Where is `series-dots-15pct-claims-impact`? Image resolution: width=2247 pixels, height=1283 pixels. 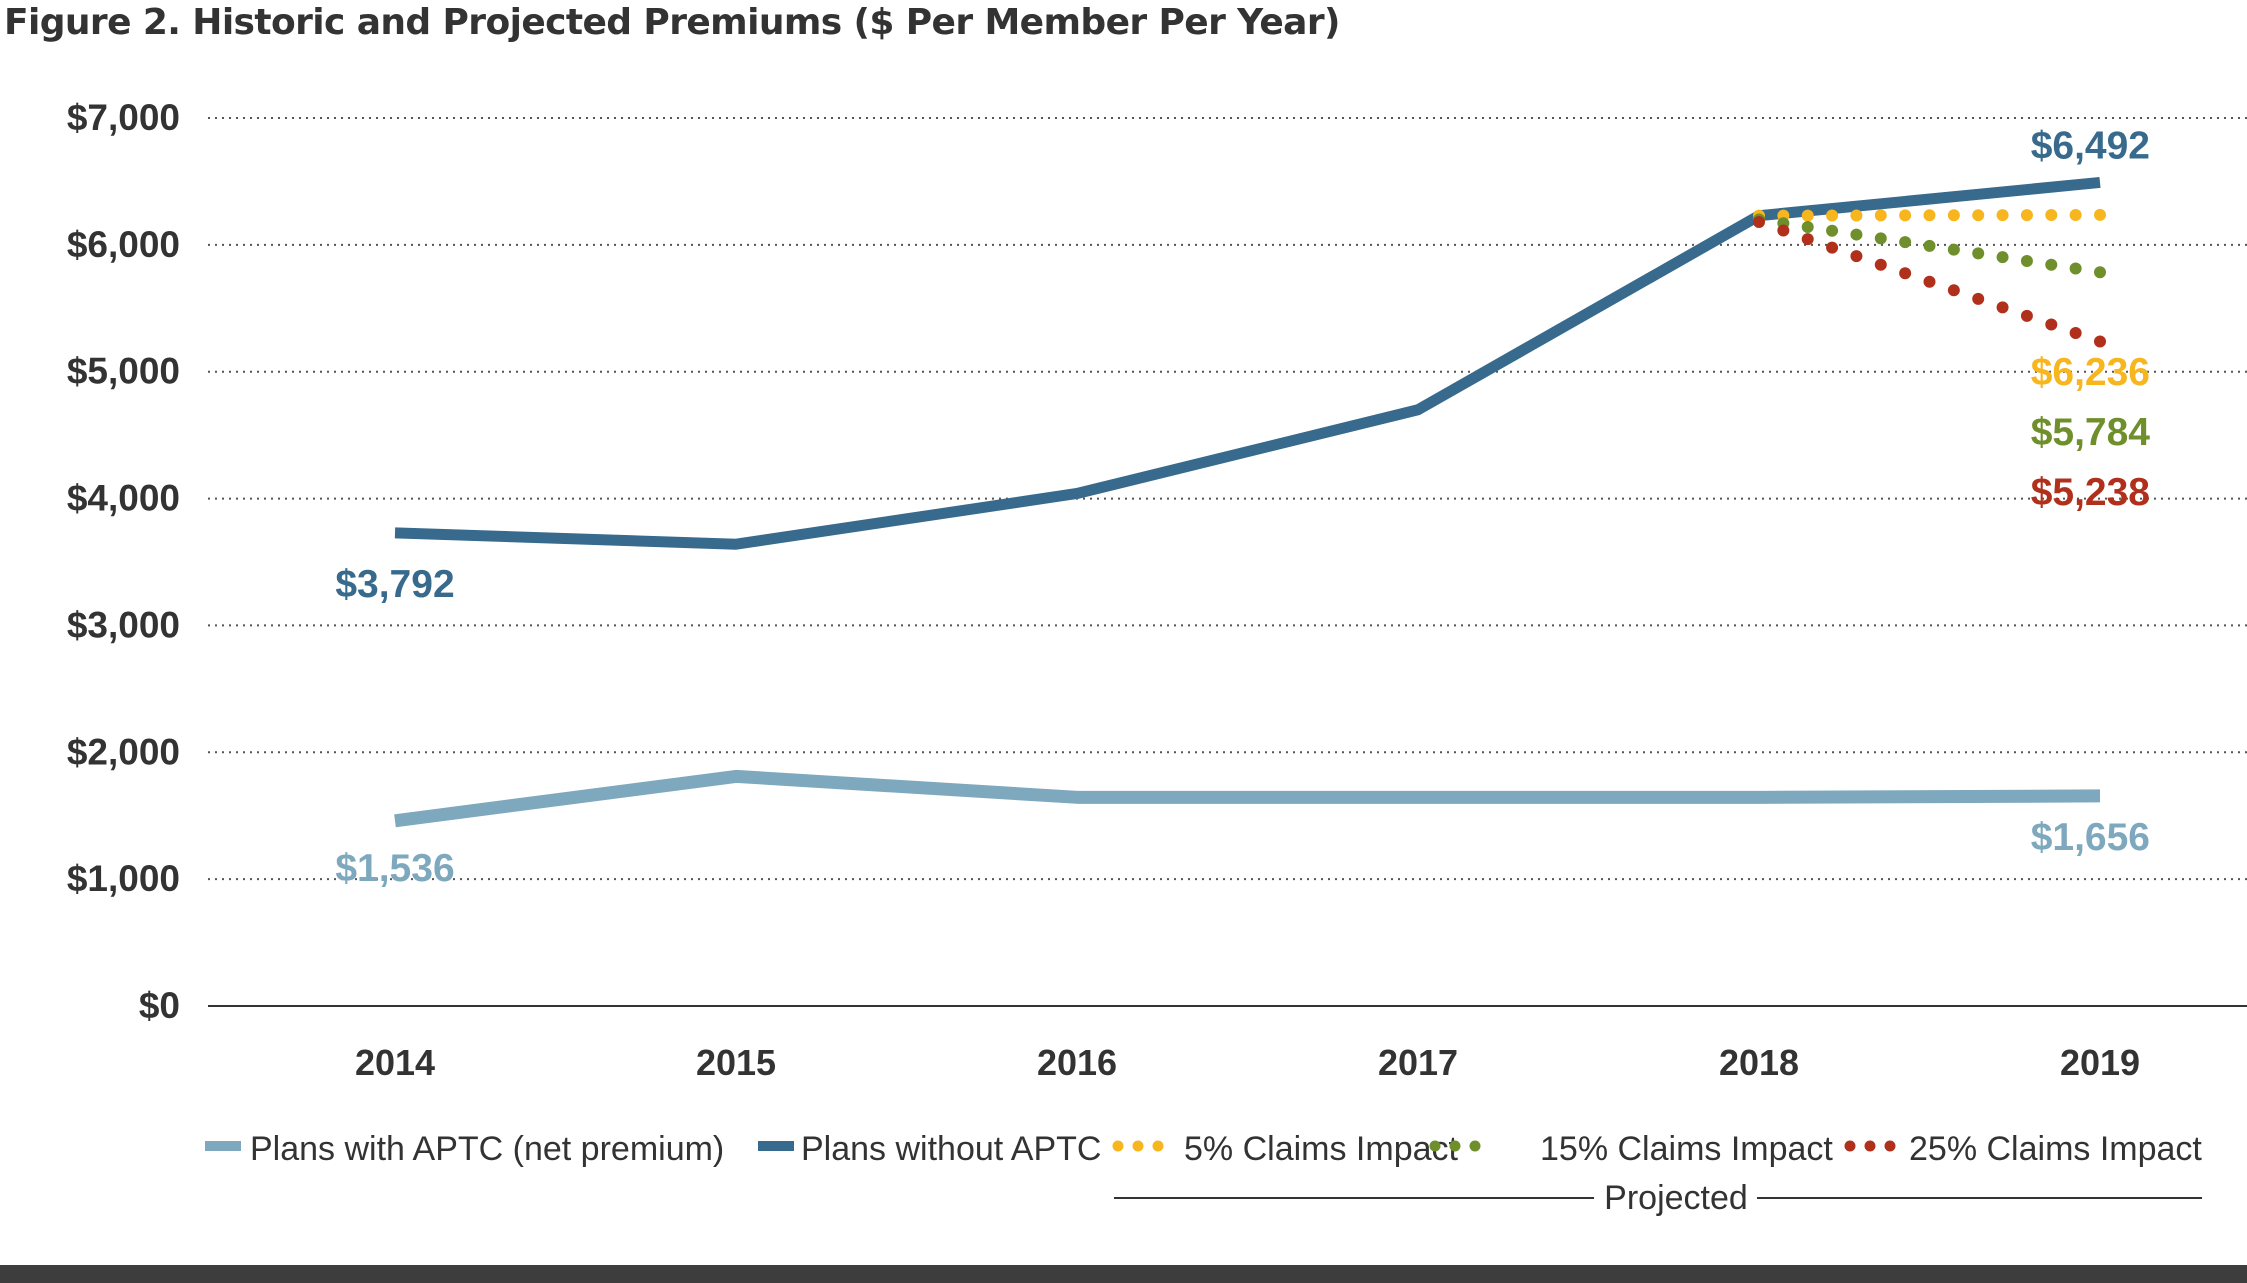
series-dots-15pct-claims-impact is located at coordinates (1929, 246).